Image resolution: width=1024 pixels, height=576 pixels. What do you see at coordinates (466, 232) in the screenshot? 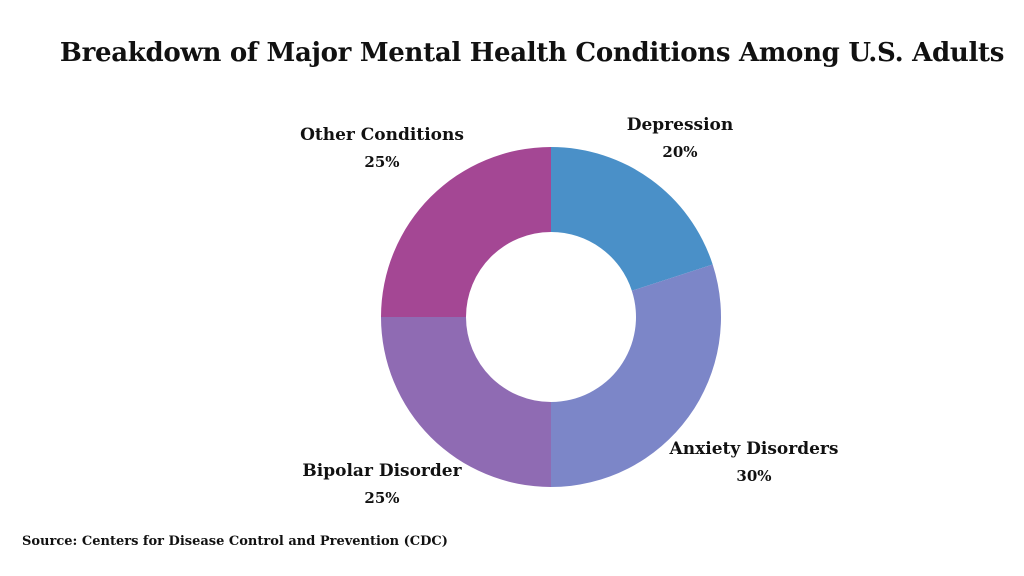
I see `slice-other-conditions` at bounding box center [466, 232].